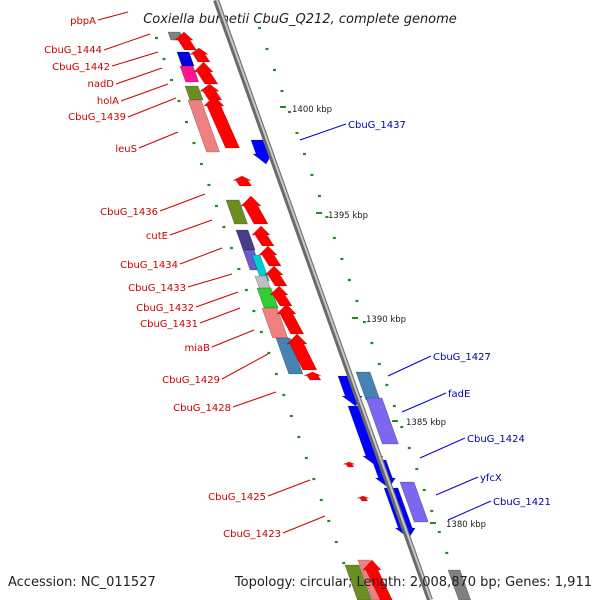 The width and height of the screenshot is (600, 600). I want to click on gene-label-fadE: fadE, so click(459, 394).